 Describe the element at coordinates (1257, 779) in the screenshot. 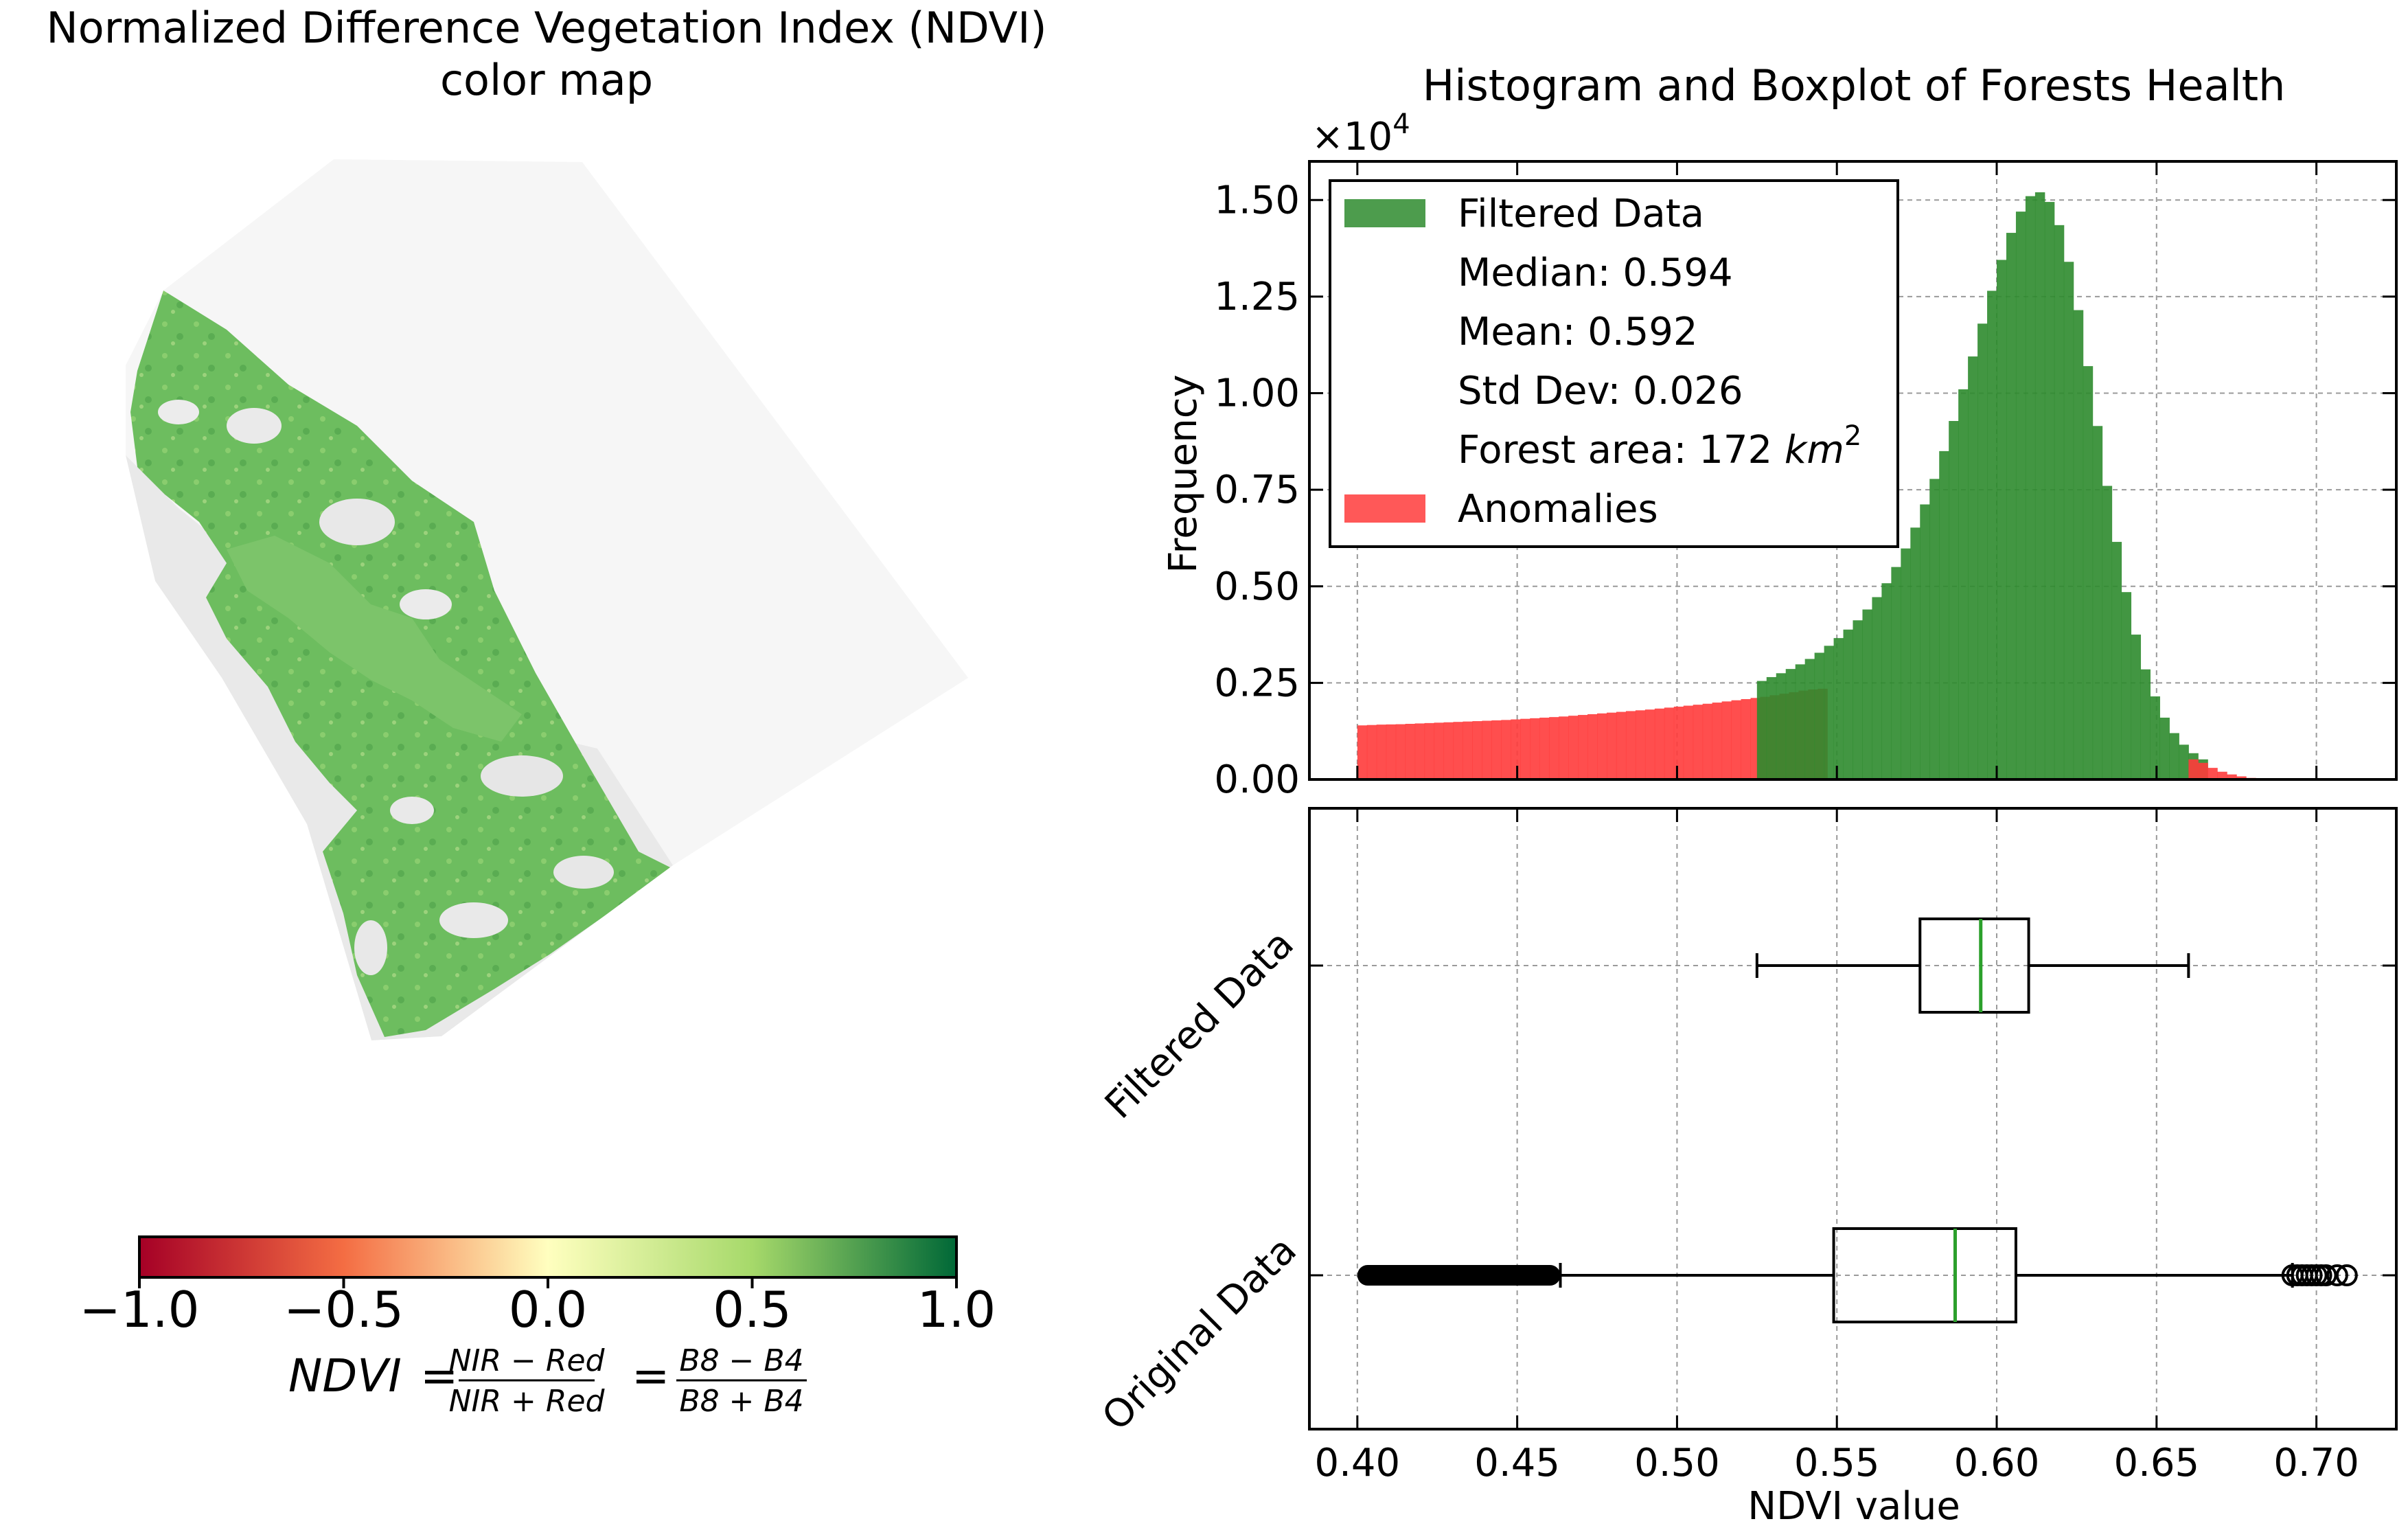

I see `histogram-y-tick-label: 0.00` at that location.